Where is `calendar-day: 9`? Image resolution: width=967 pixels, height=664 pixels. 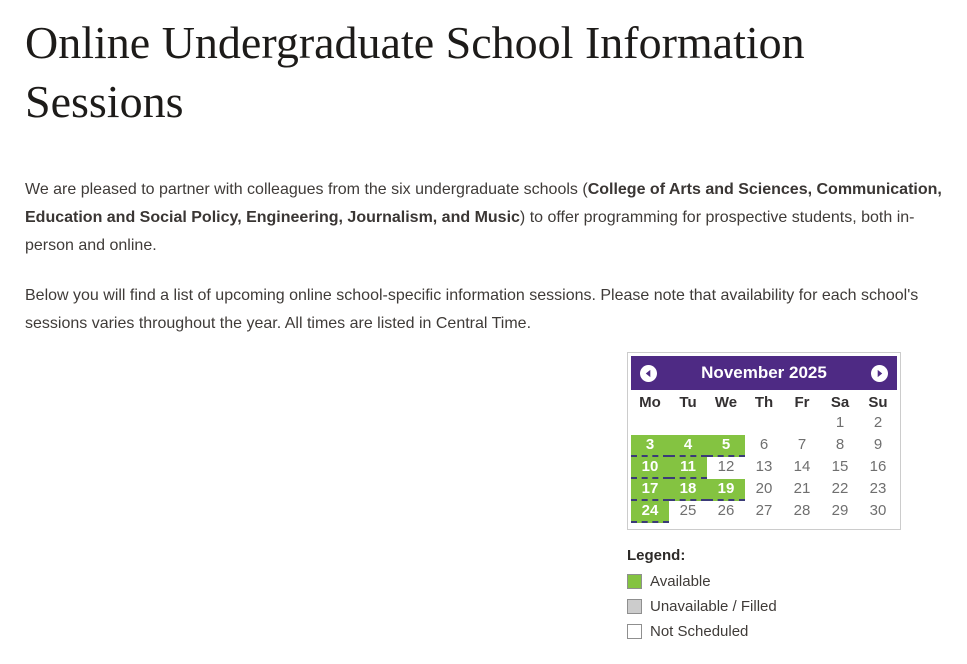
calendar-day: 9 is located at coordinates (878, 446).